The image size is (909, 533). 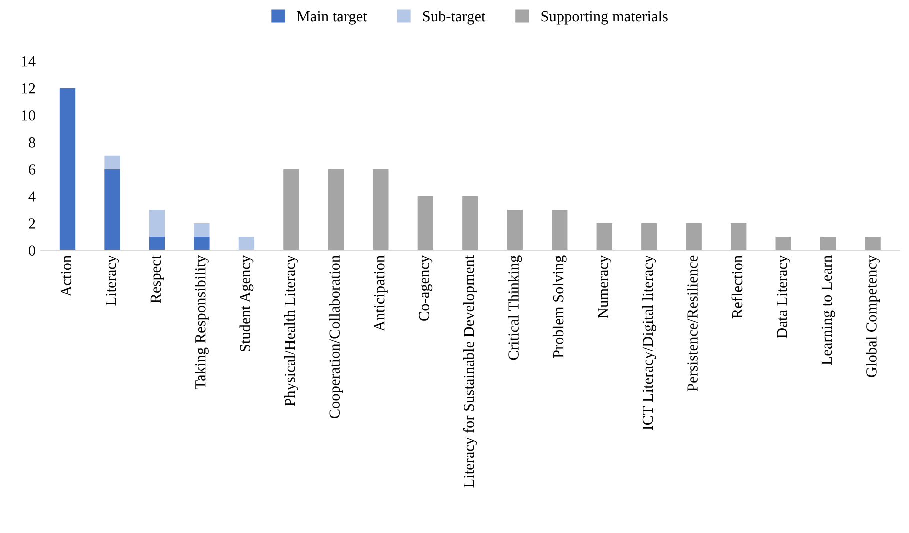 What do you see at coordinates (157, 279) in the screenshot?
I see `x-tick-label: Respect` at bounding box center [157, 279].